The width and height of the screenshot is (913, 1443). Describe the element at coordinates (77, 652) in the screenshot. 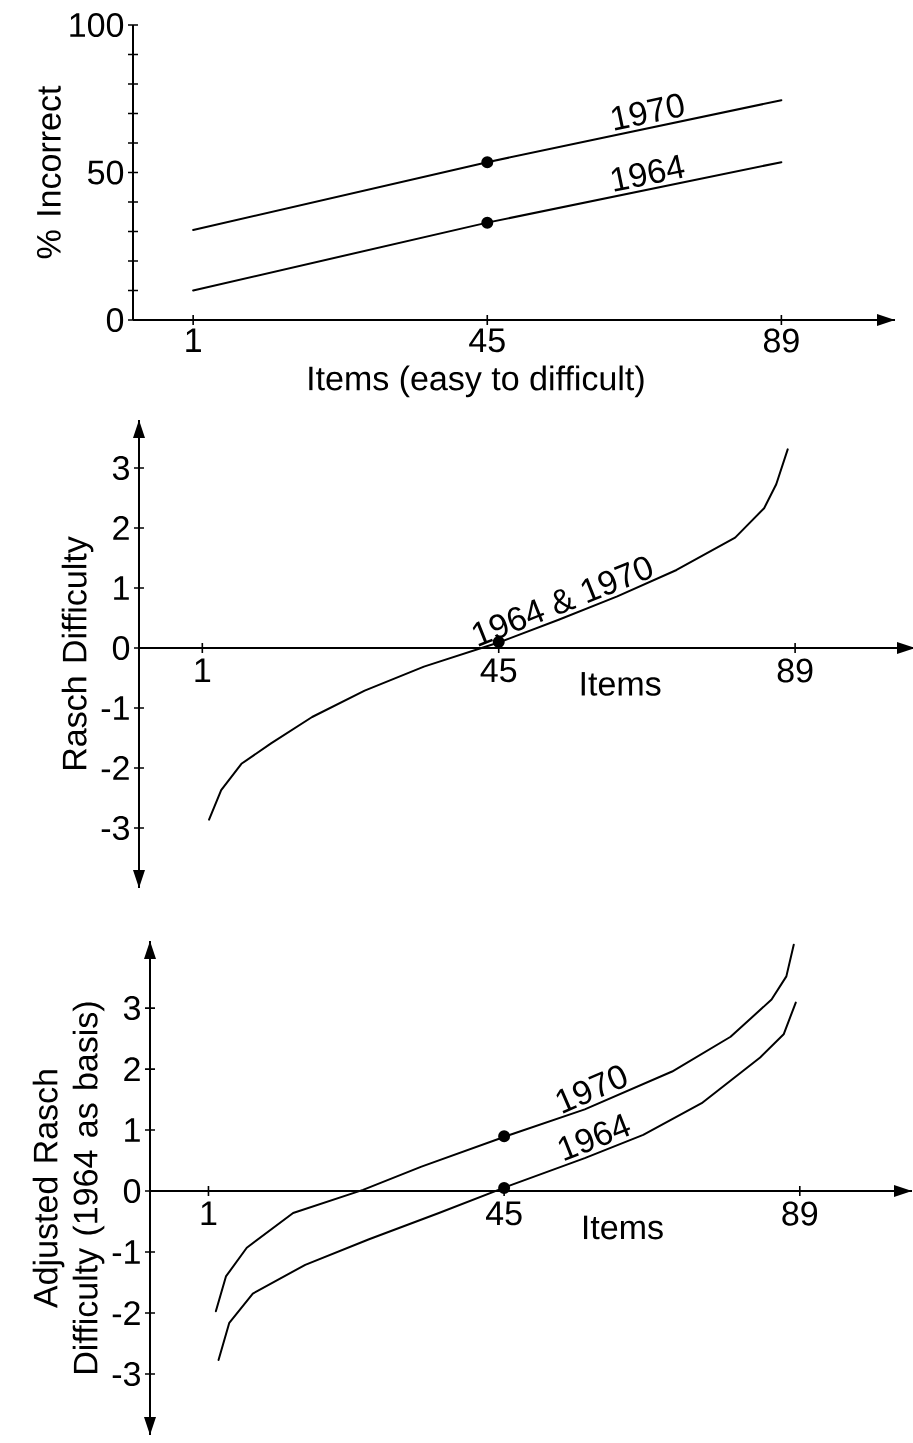

I see `y-axis-title: Rasch Difficulty` at that location.